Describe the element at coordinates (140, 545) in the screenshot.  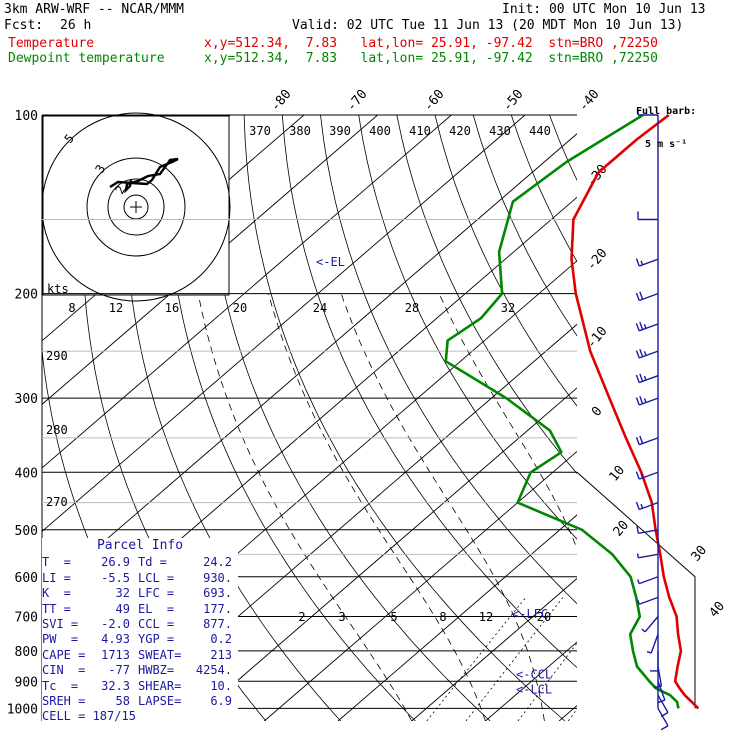
I see `parcel-info-title: Parcel Info` at that location.